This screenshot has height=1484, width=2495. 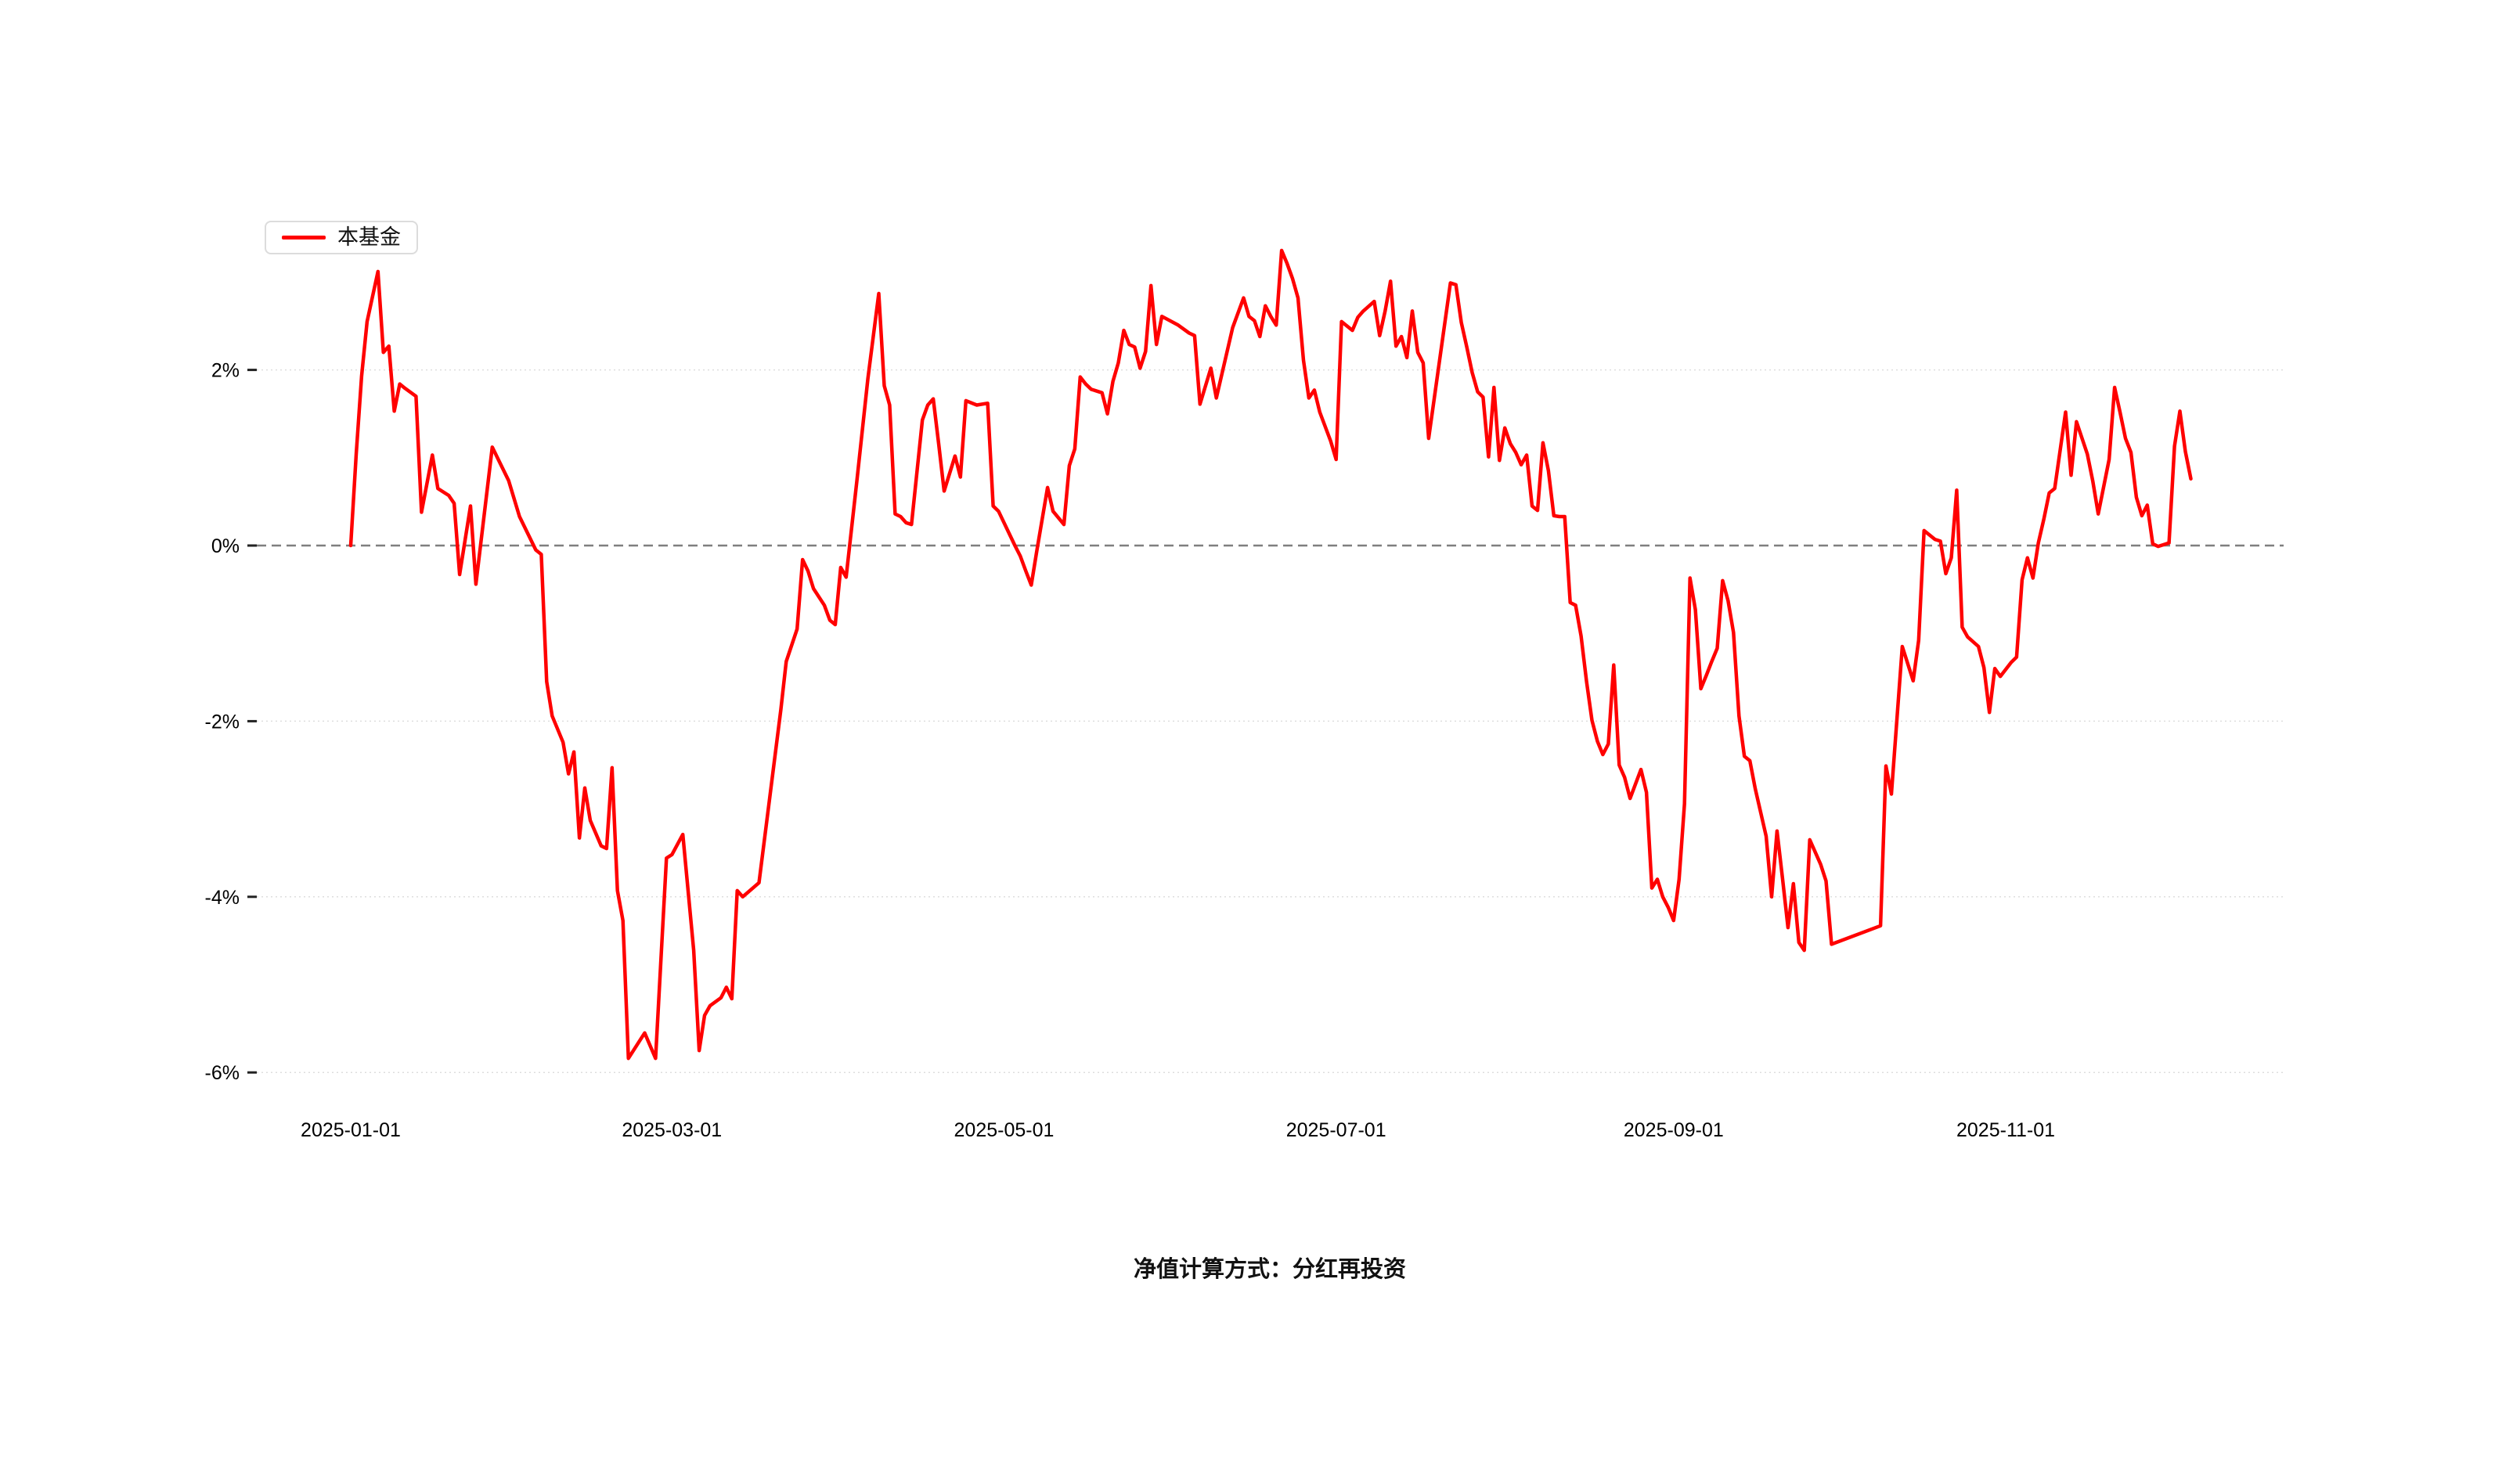 What do you see at coordinates (1674, 1130) in the screenshot?
I see `x-tick-label: 2025-09-01` at bounding box center [1674, 1130].